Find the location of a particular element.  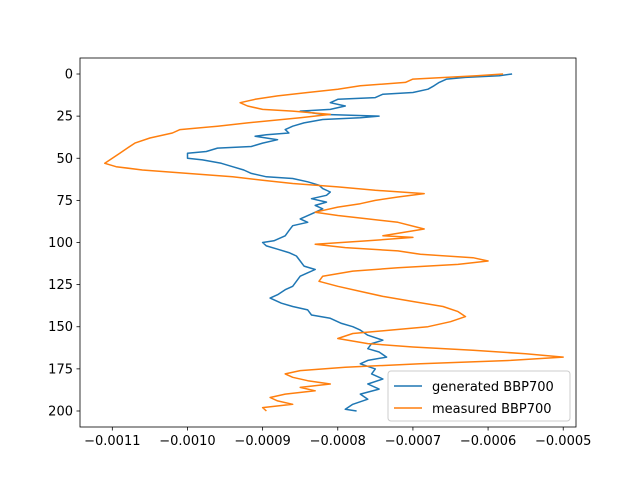

y-tick-label: 25 is located at coordinates (64, 117).